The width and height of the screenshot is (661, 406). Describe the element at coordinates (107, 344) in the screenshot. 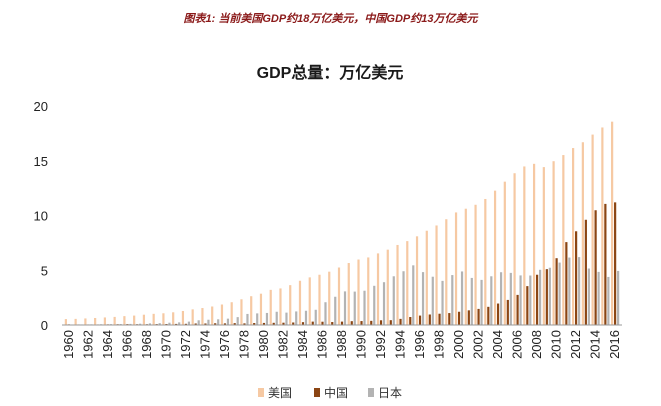

I see `x-tick-label: 1964` at that location.